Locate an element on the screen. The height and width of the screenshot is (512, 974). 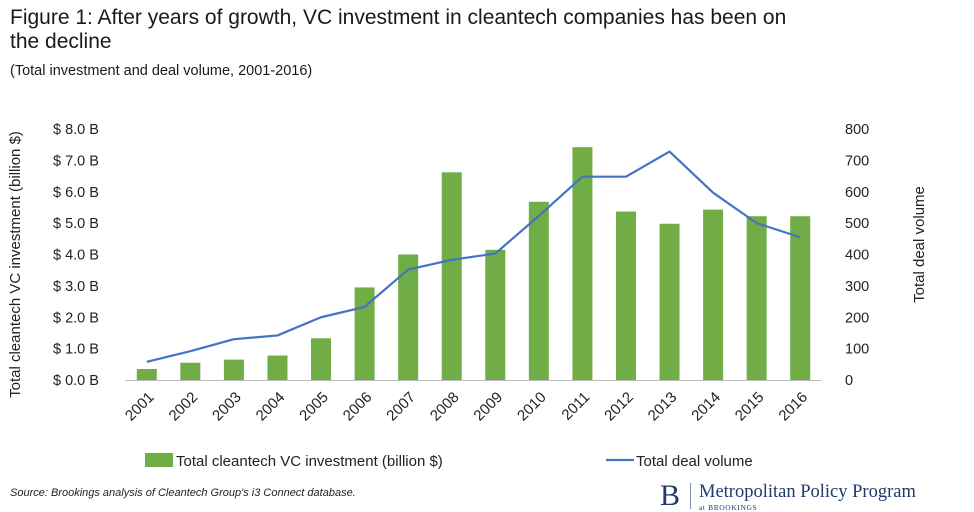
bar-2015 is located at coordinates (756, 298).